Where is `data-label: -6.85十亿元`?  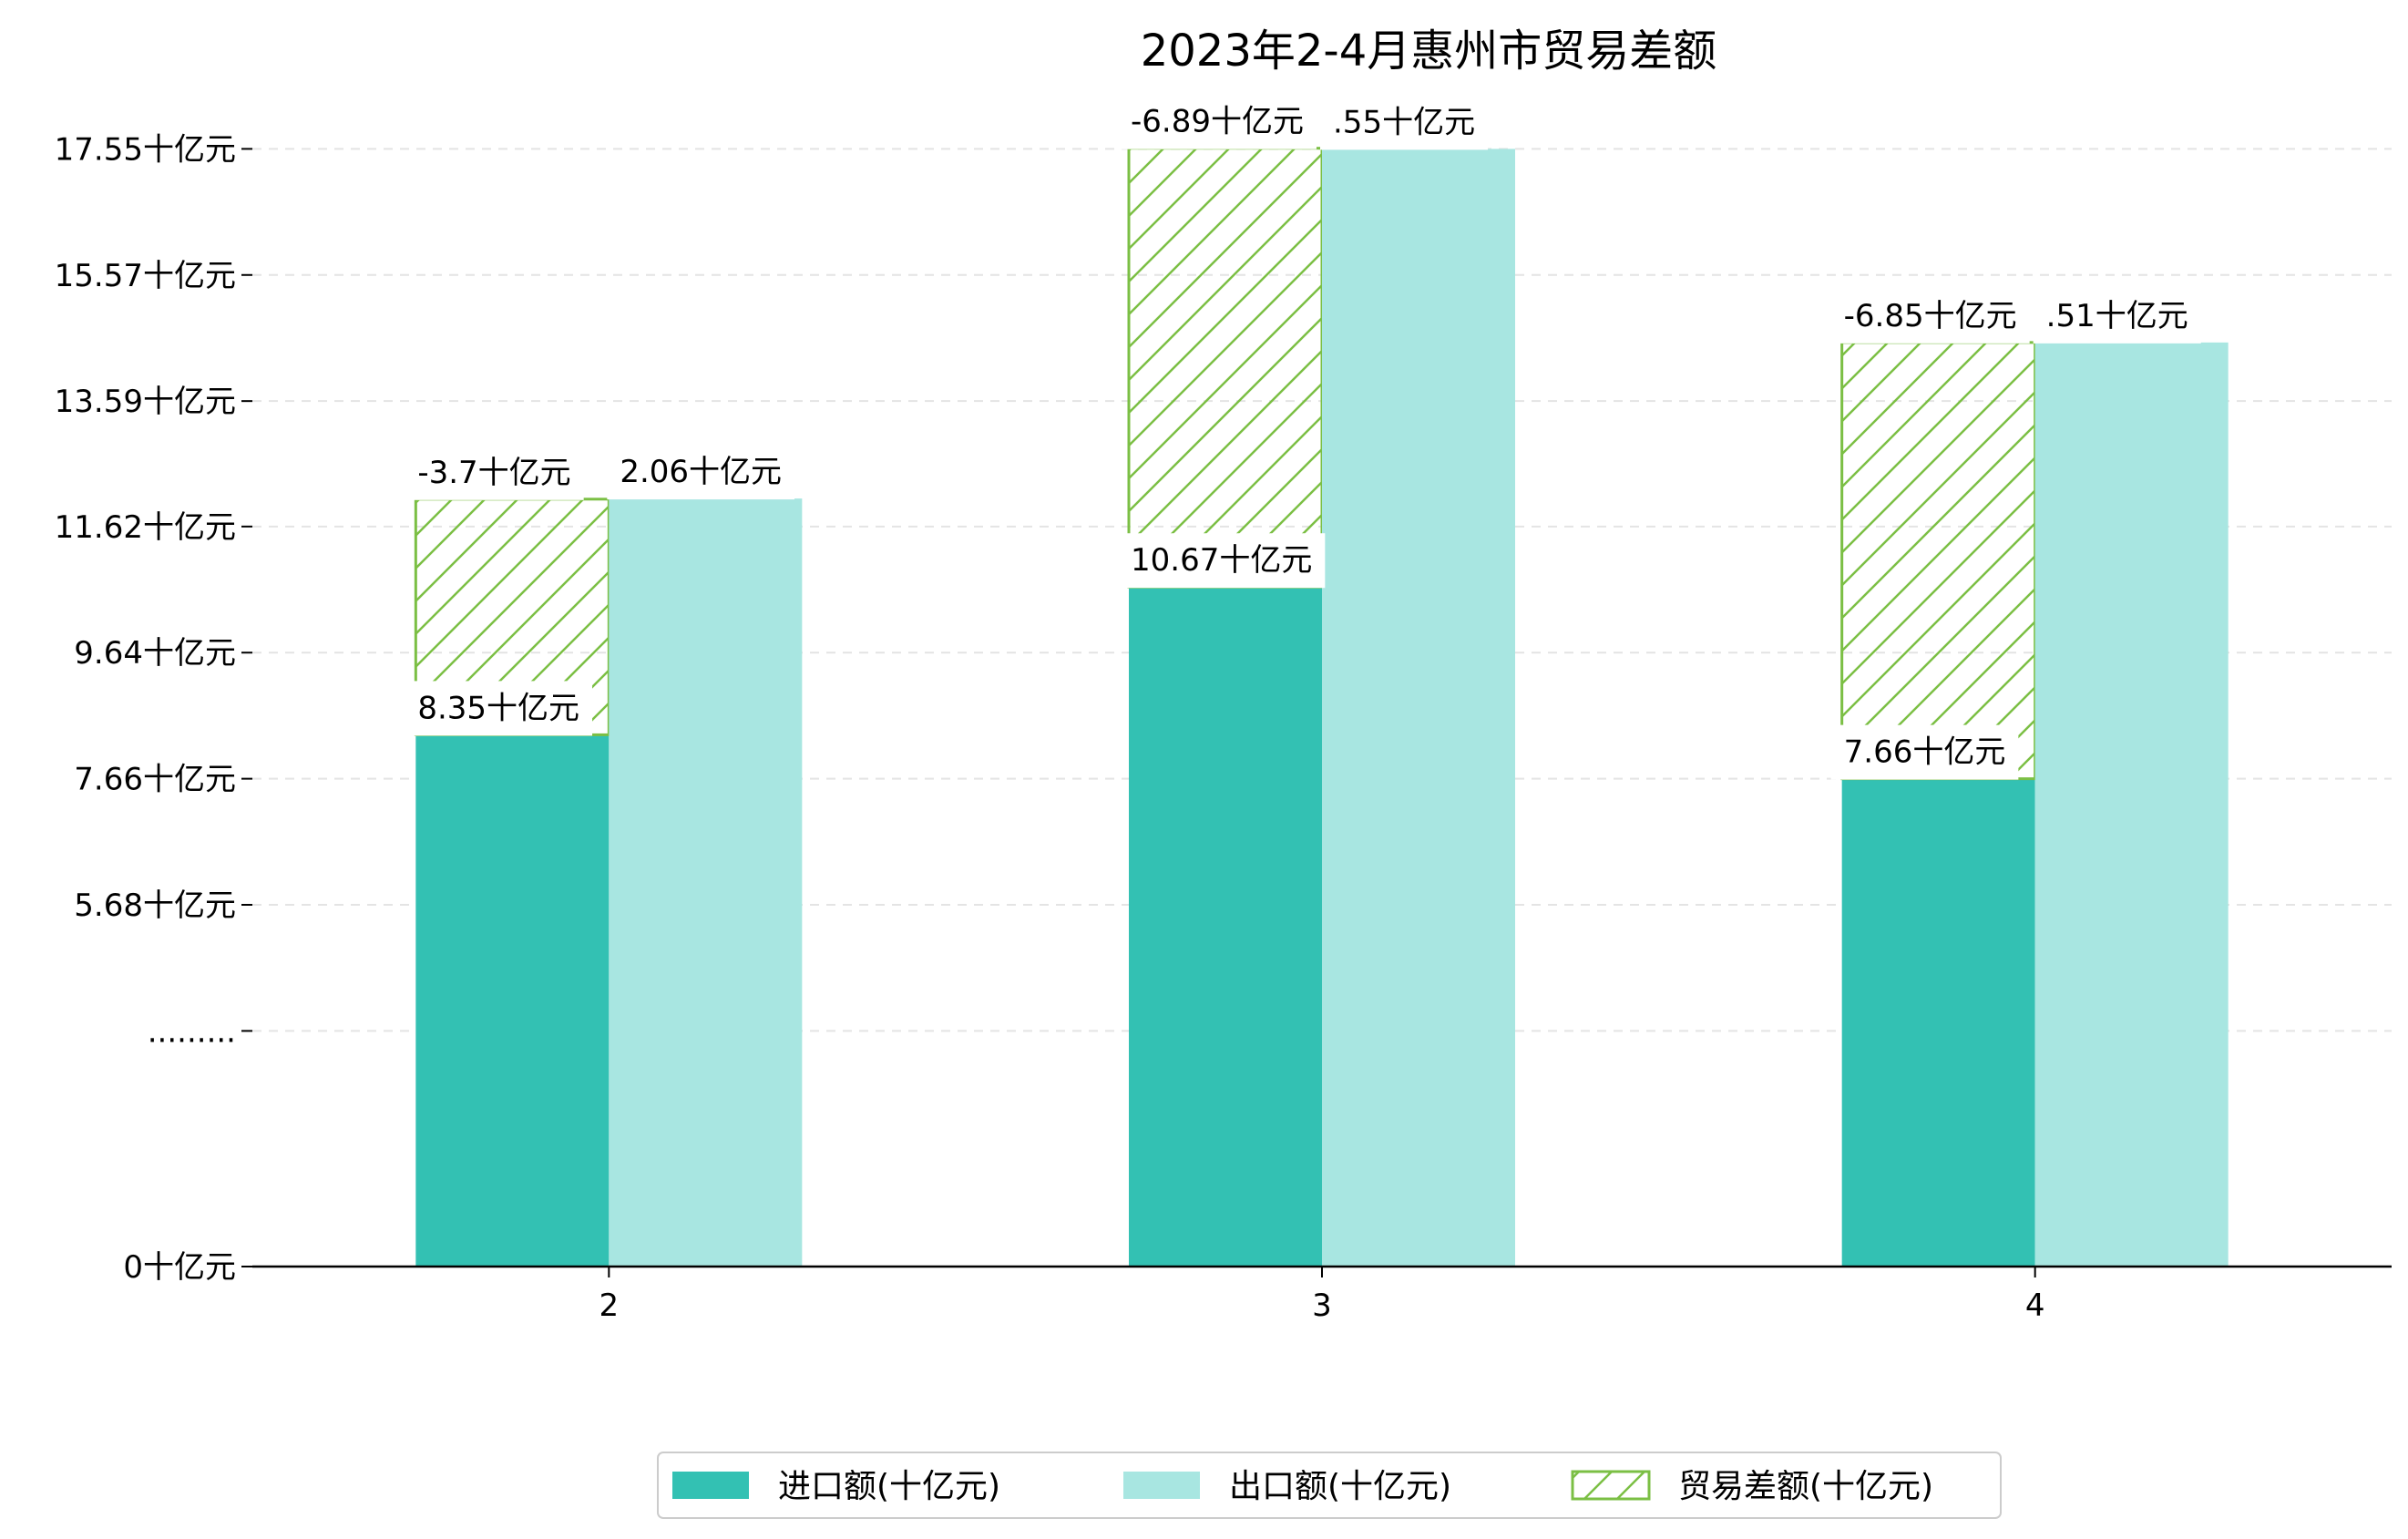
data-label: -6.85十亿元 is located at coordinates (1930, 316).